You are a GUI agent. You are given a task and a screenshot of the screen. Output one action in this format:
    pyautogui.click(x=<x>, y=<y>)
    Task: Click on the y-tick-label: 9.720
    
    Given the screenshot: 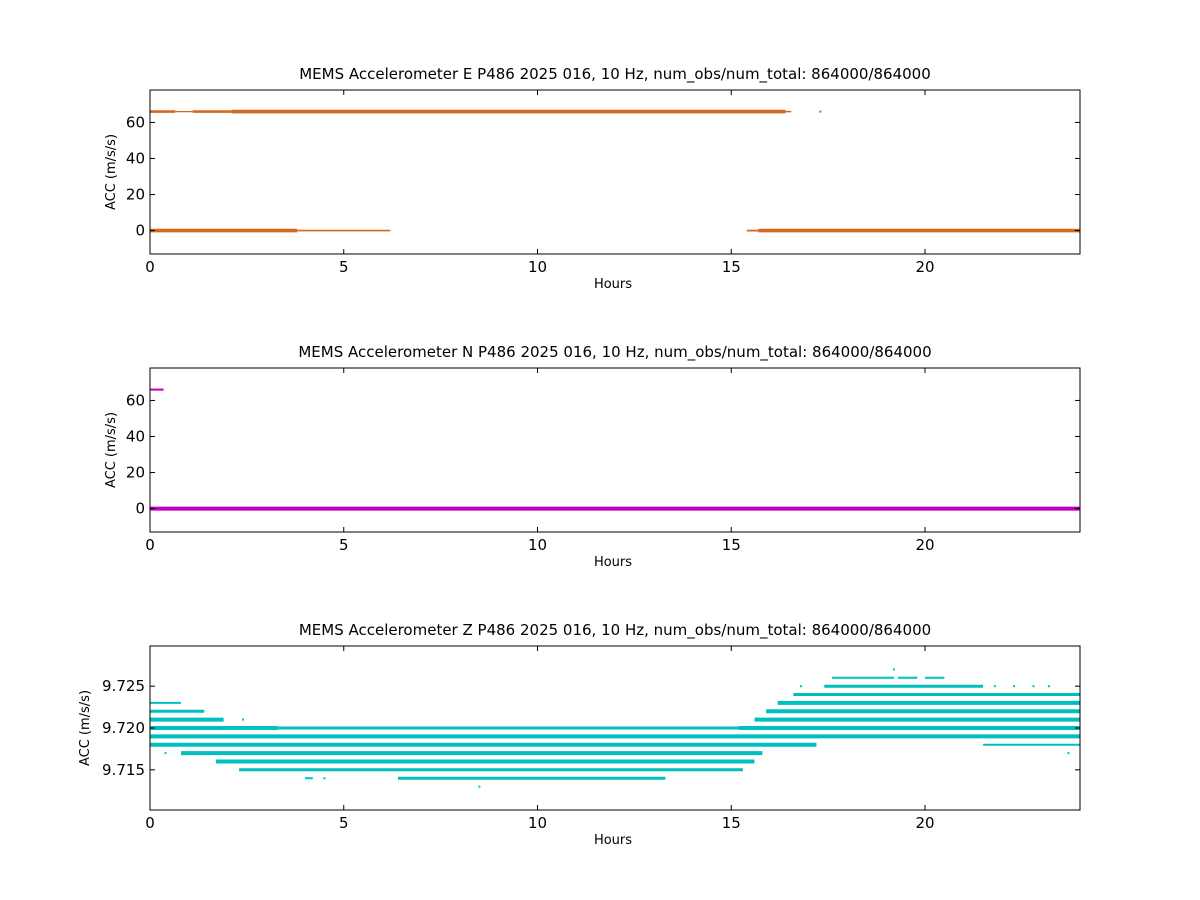 What is the action you would take?
    pyautogui.click(x=123, y=728)
    